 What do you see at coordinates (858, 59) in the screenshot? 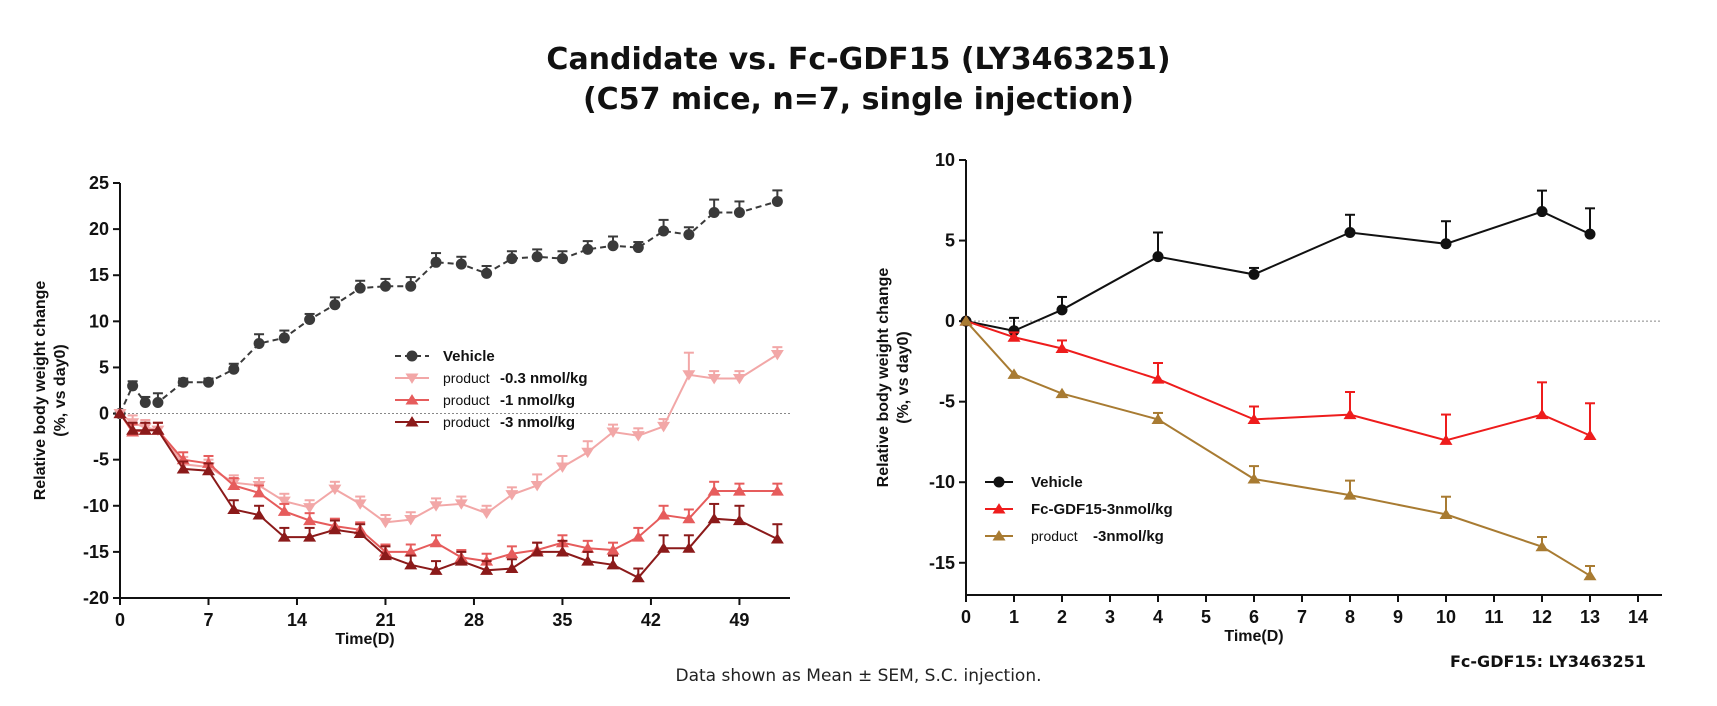
I see `title-line-1: Candidate vs. Fc-GDF15 (LY3463251)` at bounding box center [858, 59].